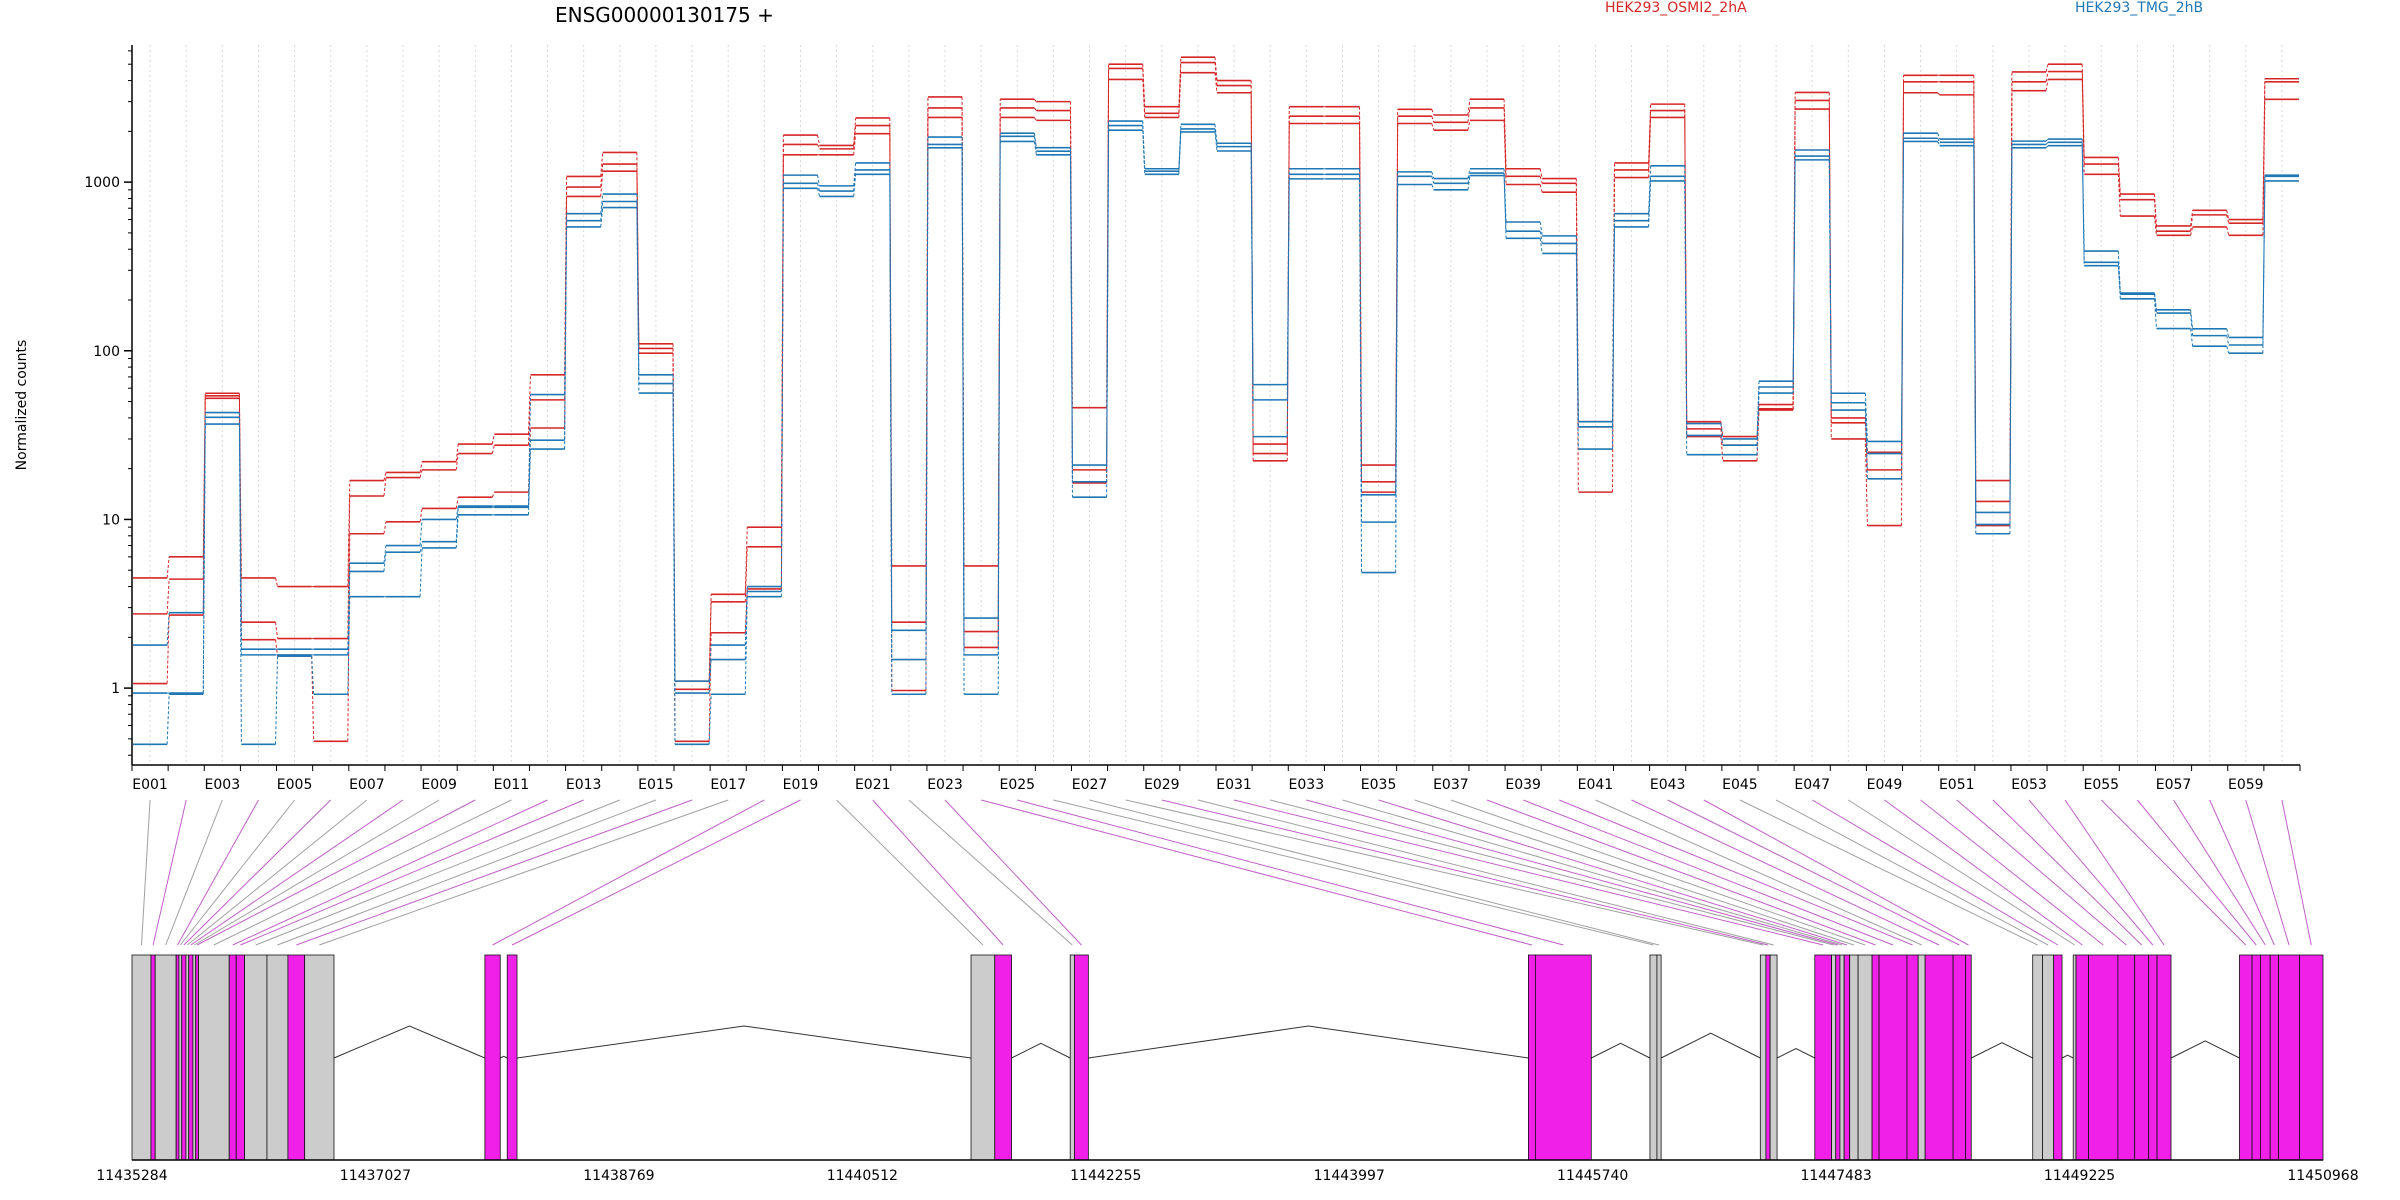  Describe the element at coordinates (111, 520) in the screenshot. I see `y-tick-label: 10` at that location.